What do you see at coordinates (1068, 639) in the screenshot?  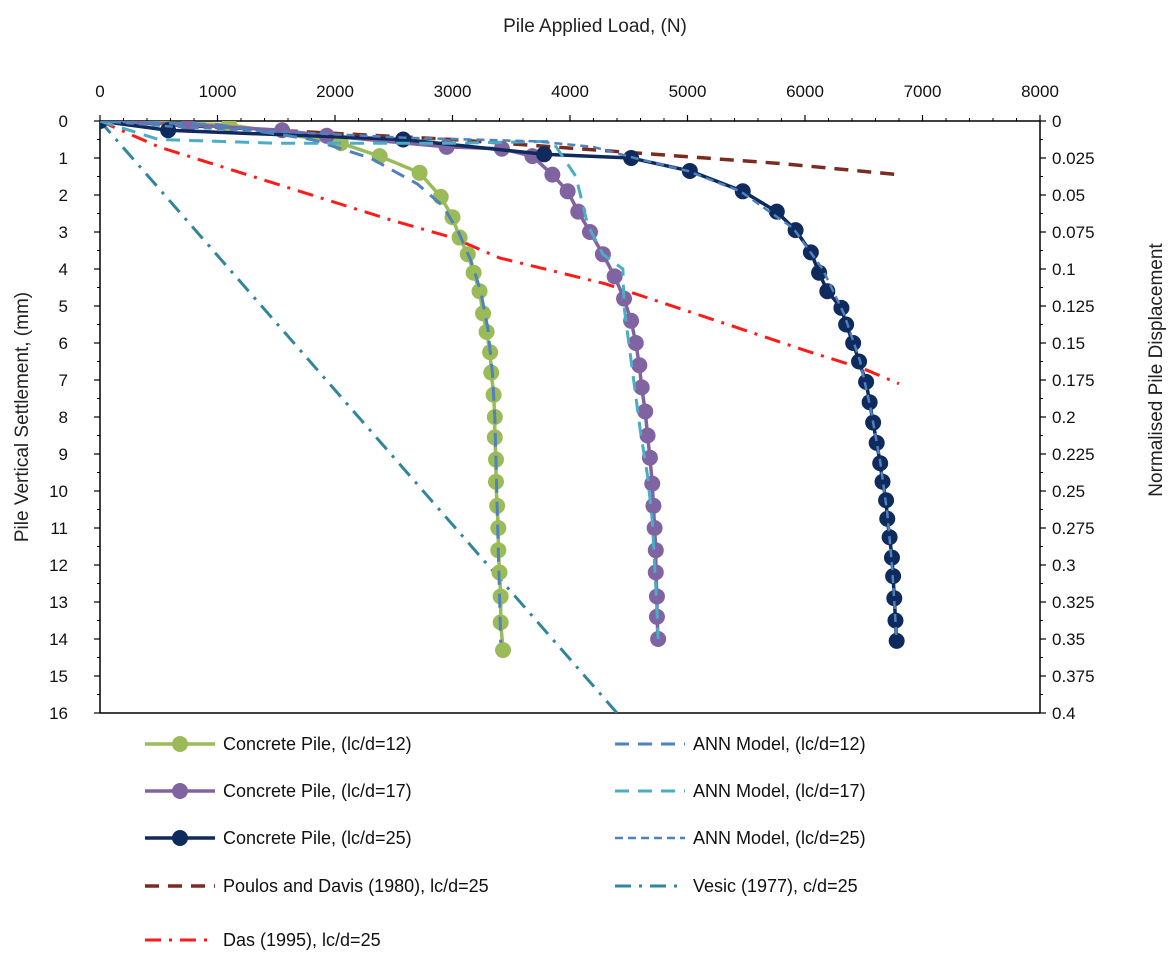 I see `y2-tick-label: 0.35` at bounding box center [1068, 639].